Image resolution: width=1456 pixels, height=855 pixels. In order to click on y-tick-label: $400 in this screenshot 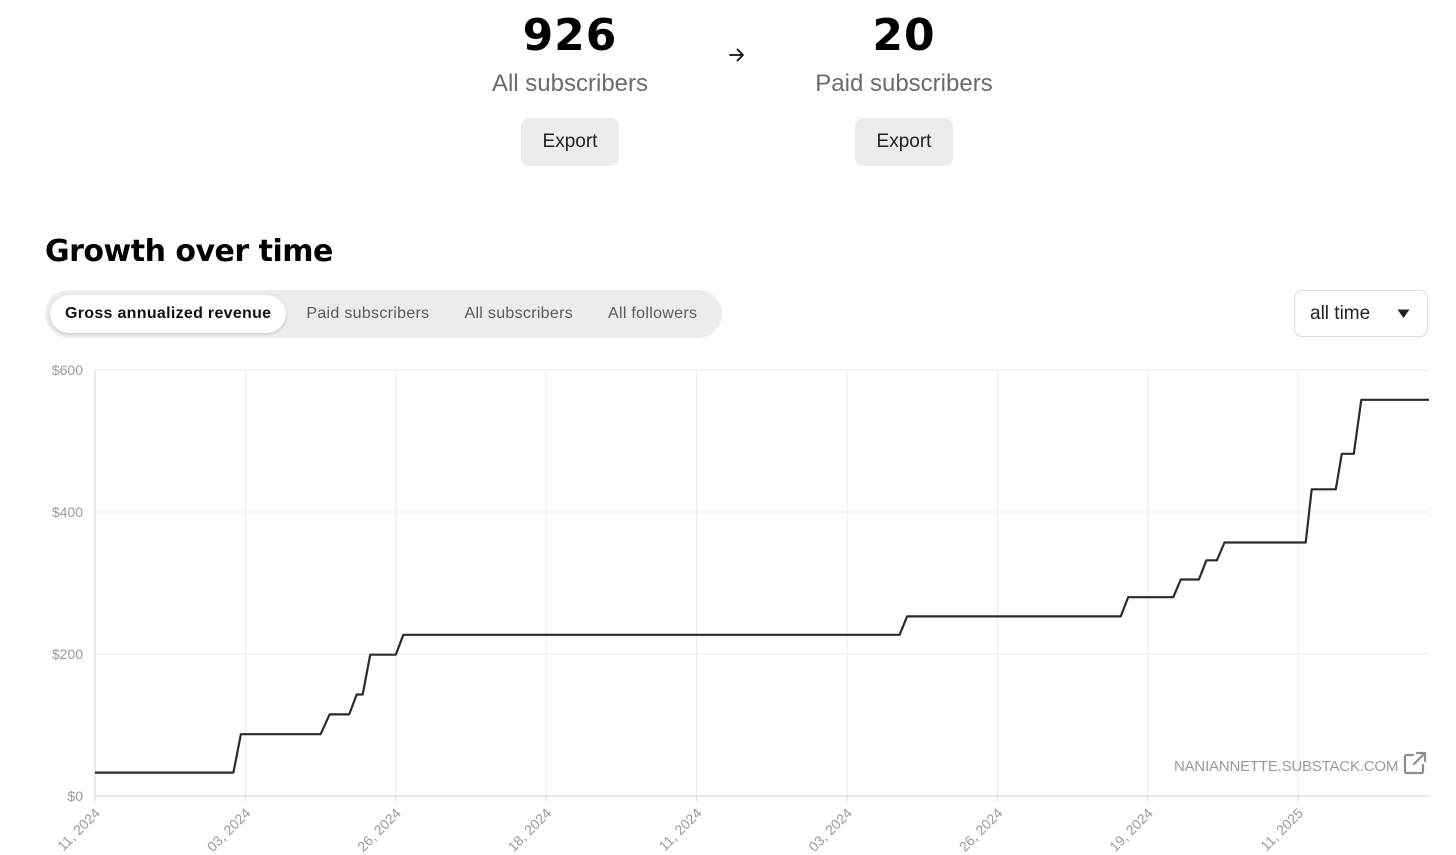, I will do `click(67, 512)`.